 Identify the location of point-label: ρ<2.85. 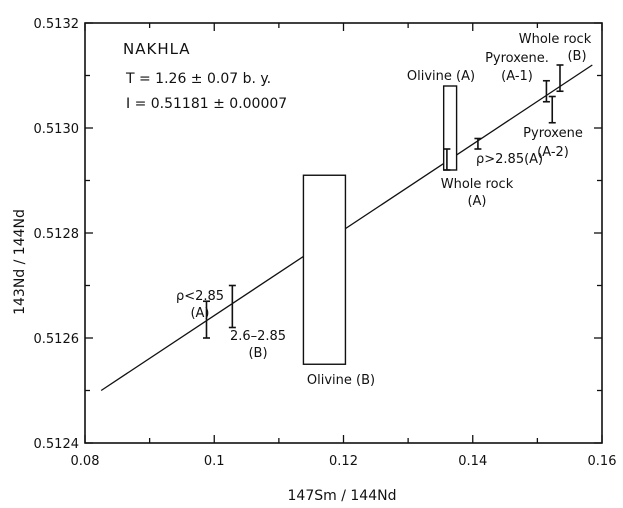
(200, 296).